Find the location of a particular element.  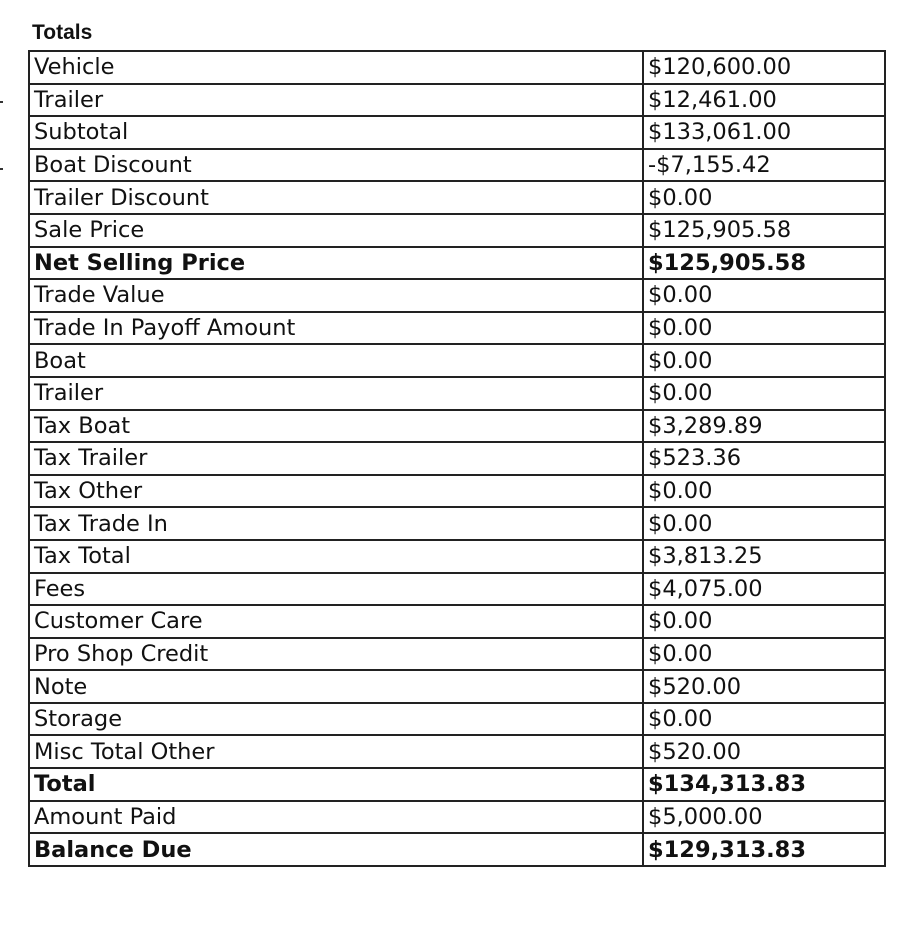

table-row: Pro Shop Credit $0.00 is located at coordinates (457, 654).